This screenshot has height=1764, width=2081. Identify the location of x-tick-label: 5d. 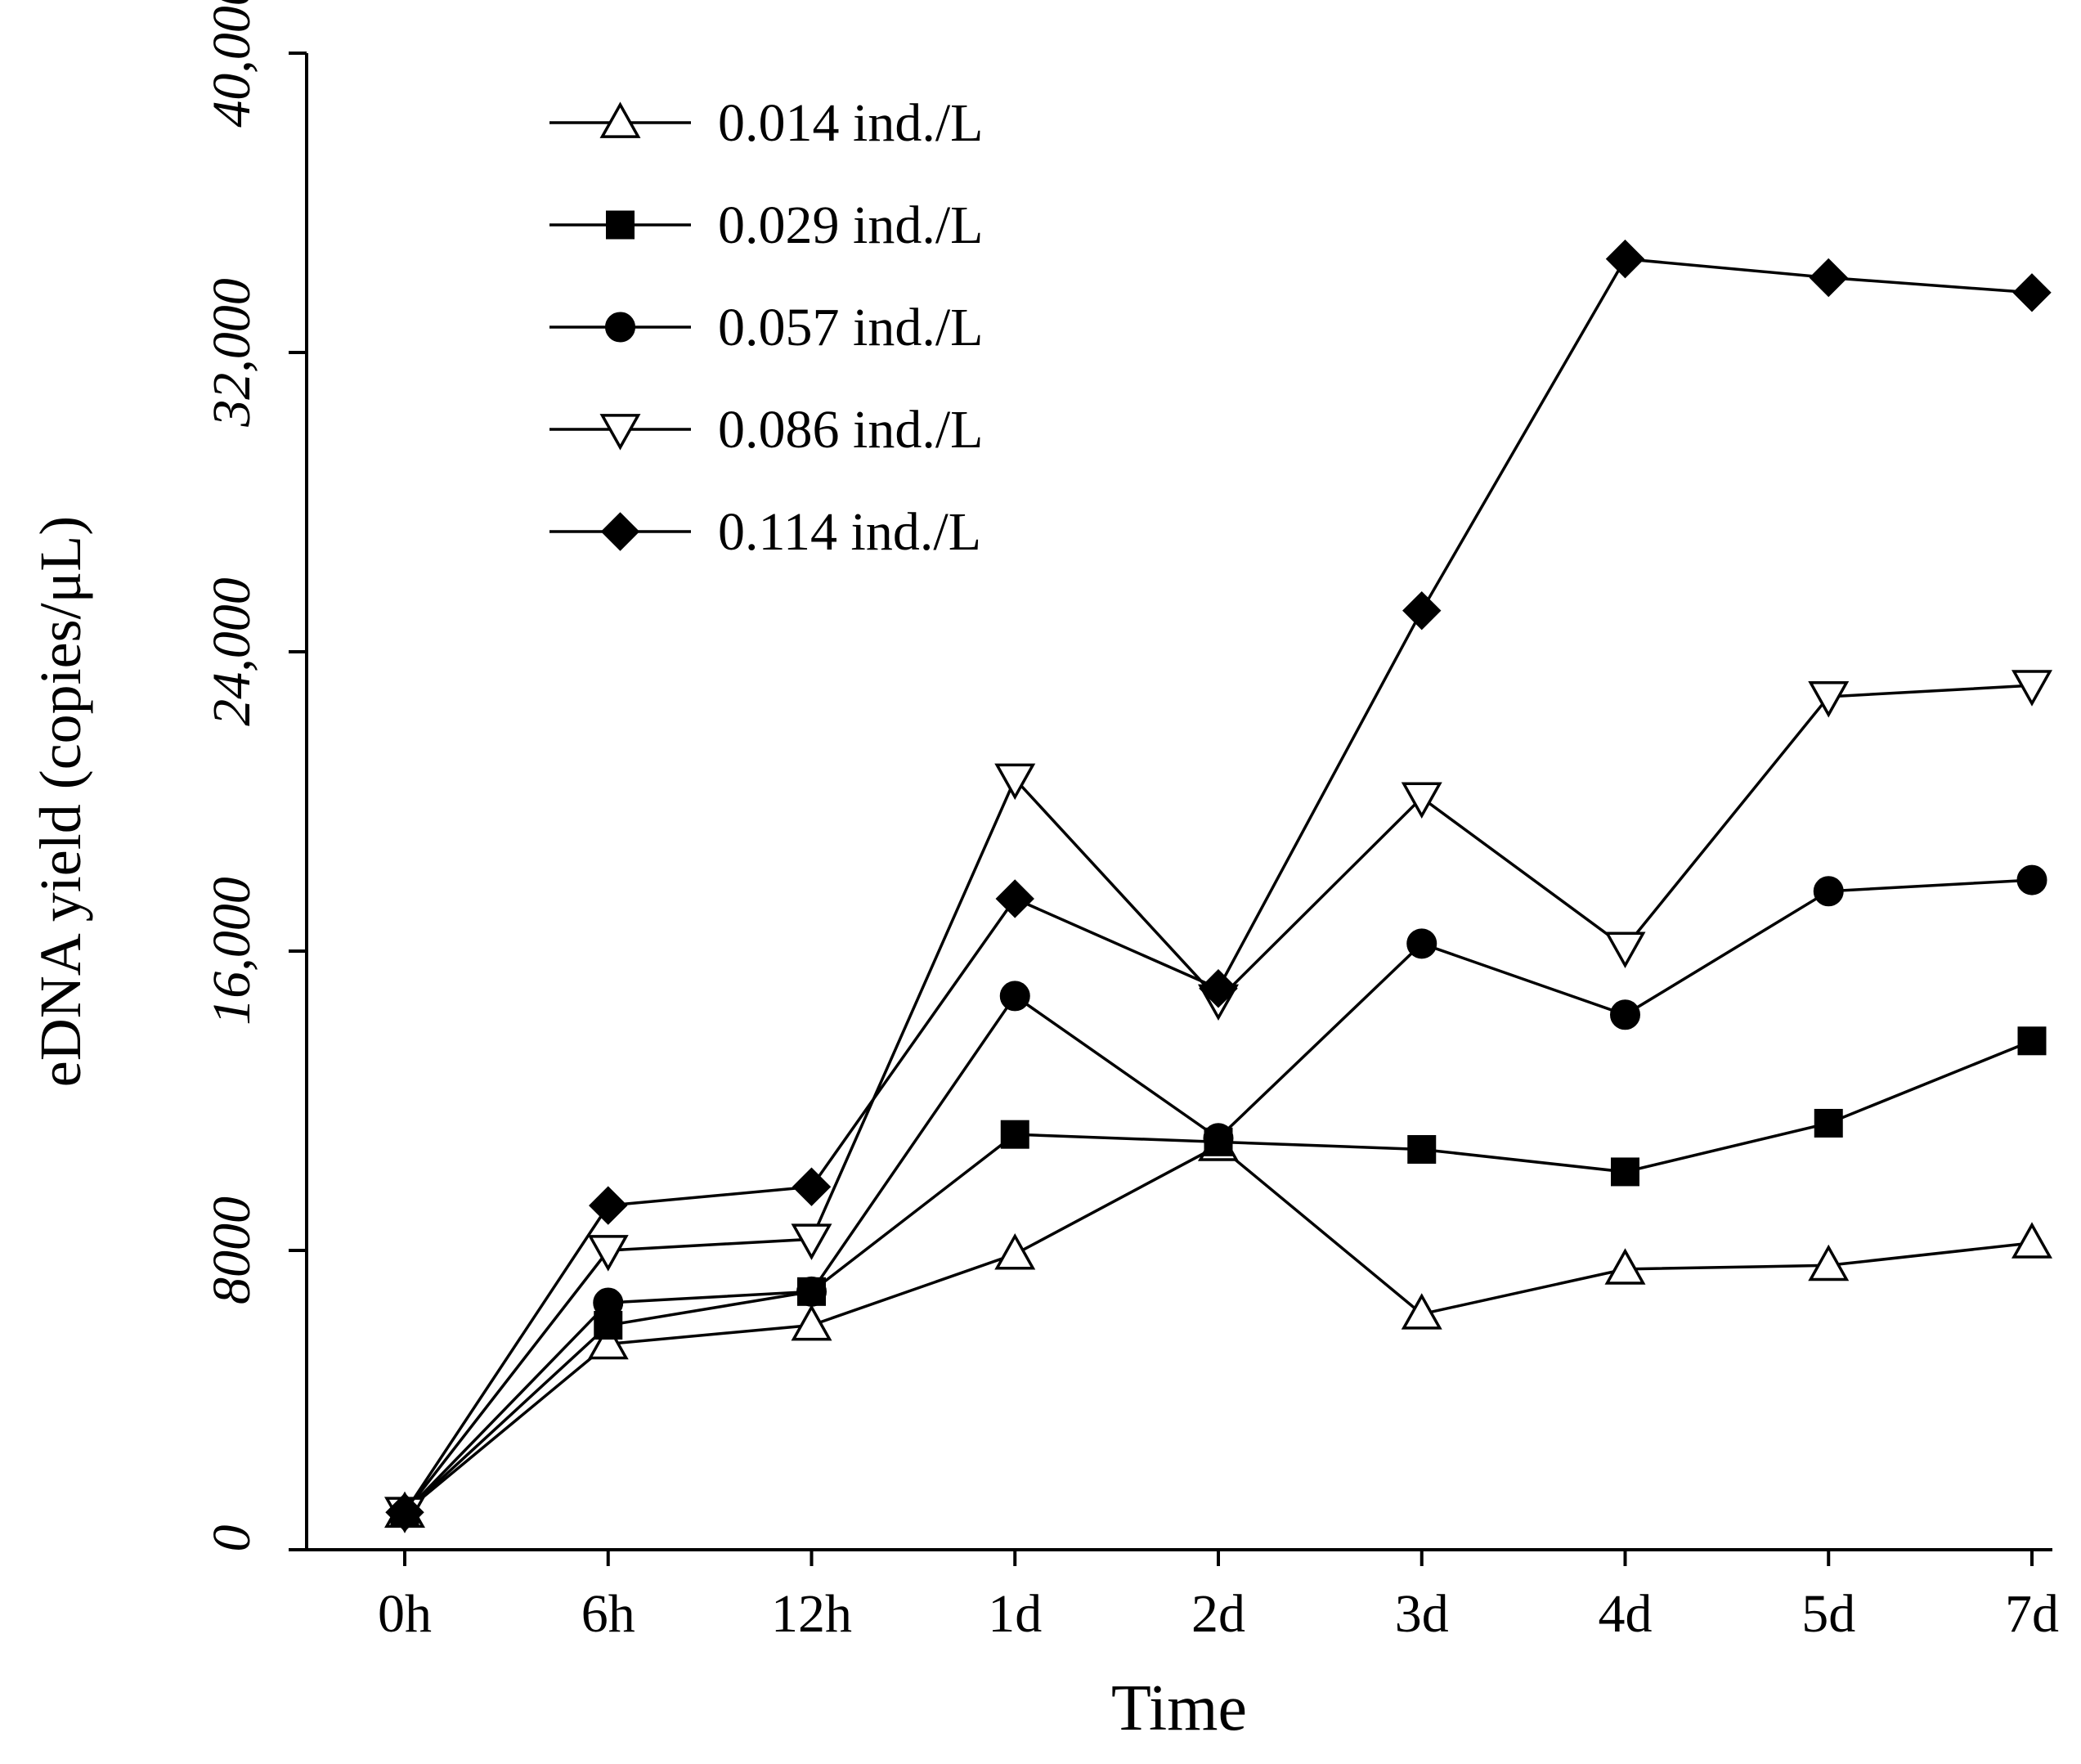
(1828, 1614).